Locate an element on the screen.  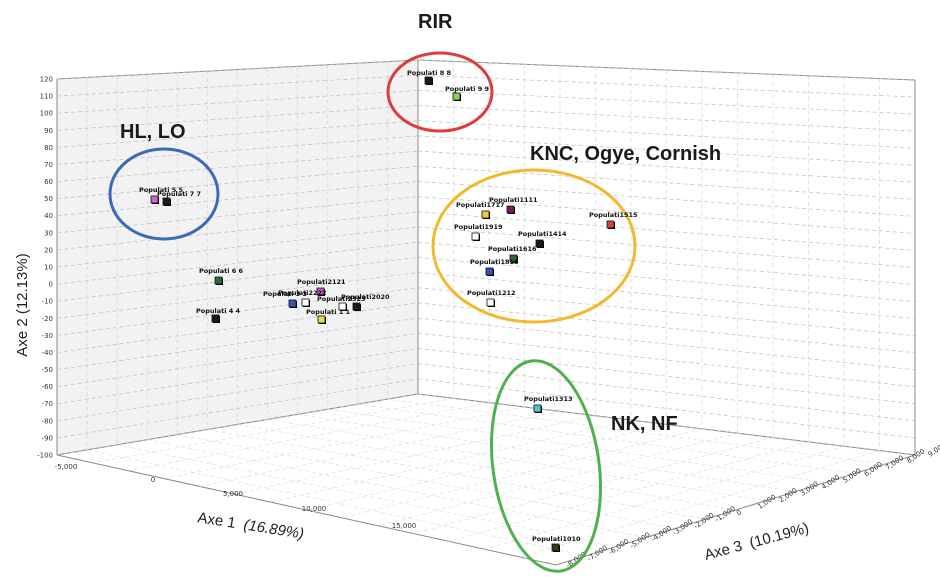
data-point: Populati1010 is located at coordinates (556, 543).